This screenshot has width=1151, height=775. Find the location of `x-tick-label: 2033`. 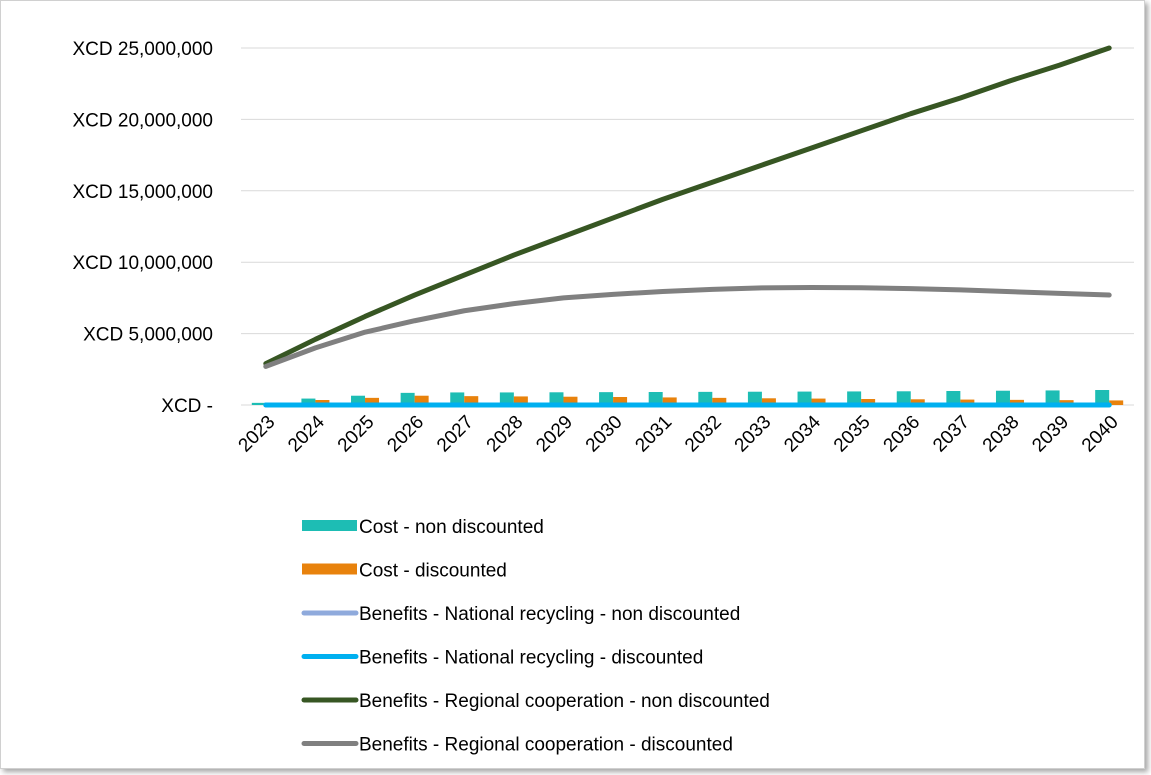

x-tick-label: 2033 is located at coordinates (753, 434).